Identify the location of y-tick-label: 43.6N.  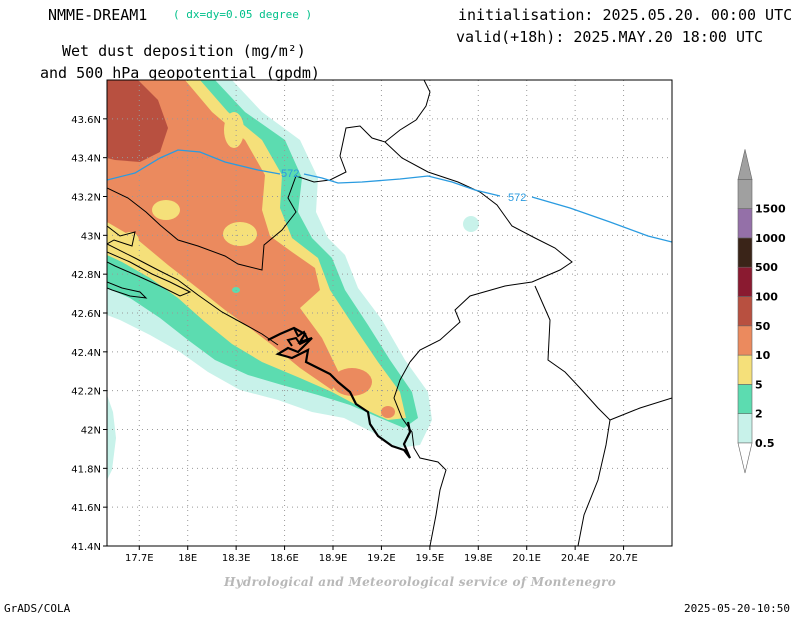
(86, 120).